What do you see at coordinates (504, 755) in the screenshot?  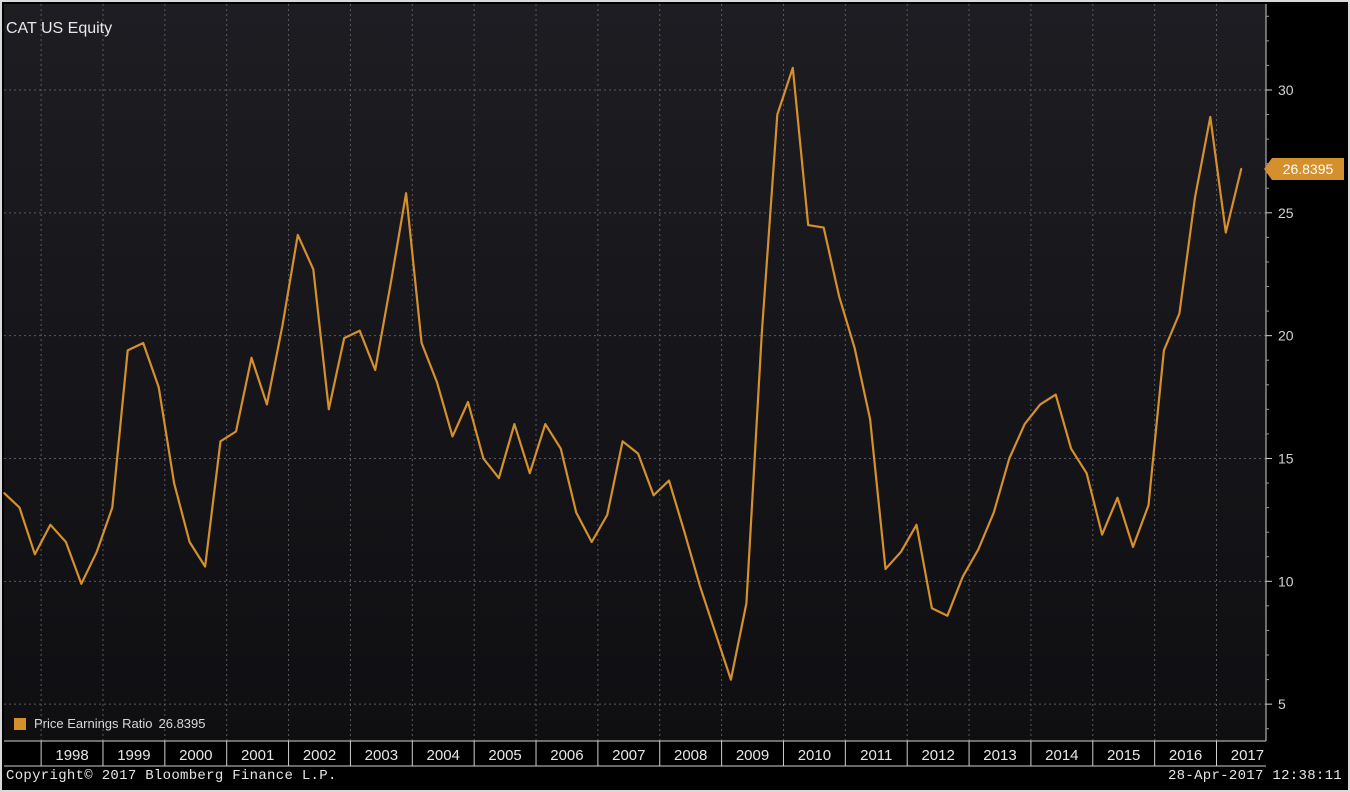 I see `x-tick-label-2005: 2005` at bounding box center [504, 755].